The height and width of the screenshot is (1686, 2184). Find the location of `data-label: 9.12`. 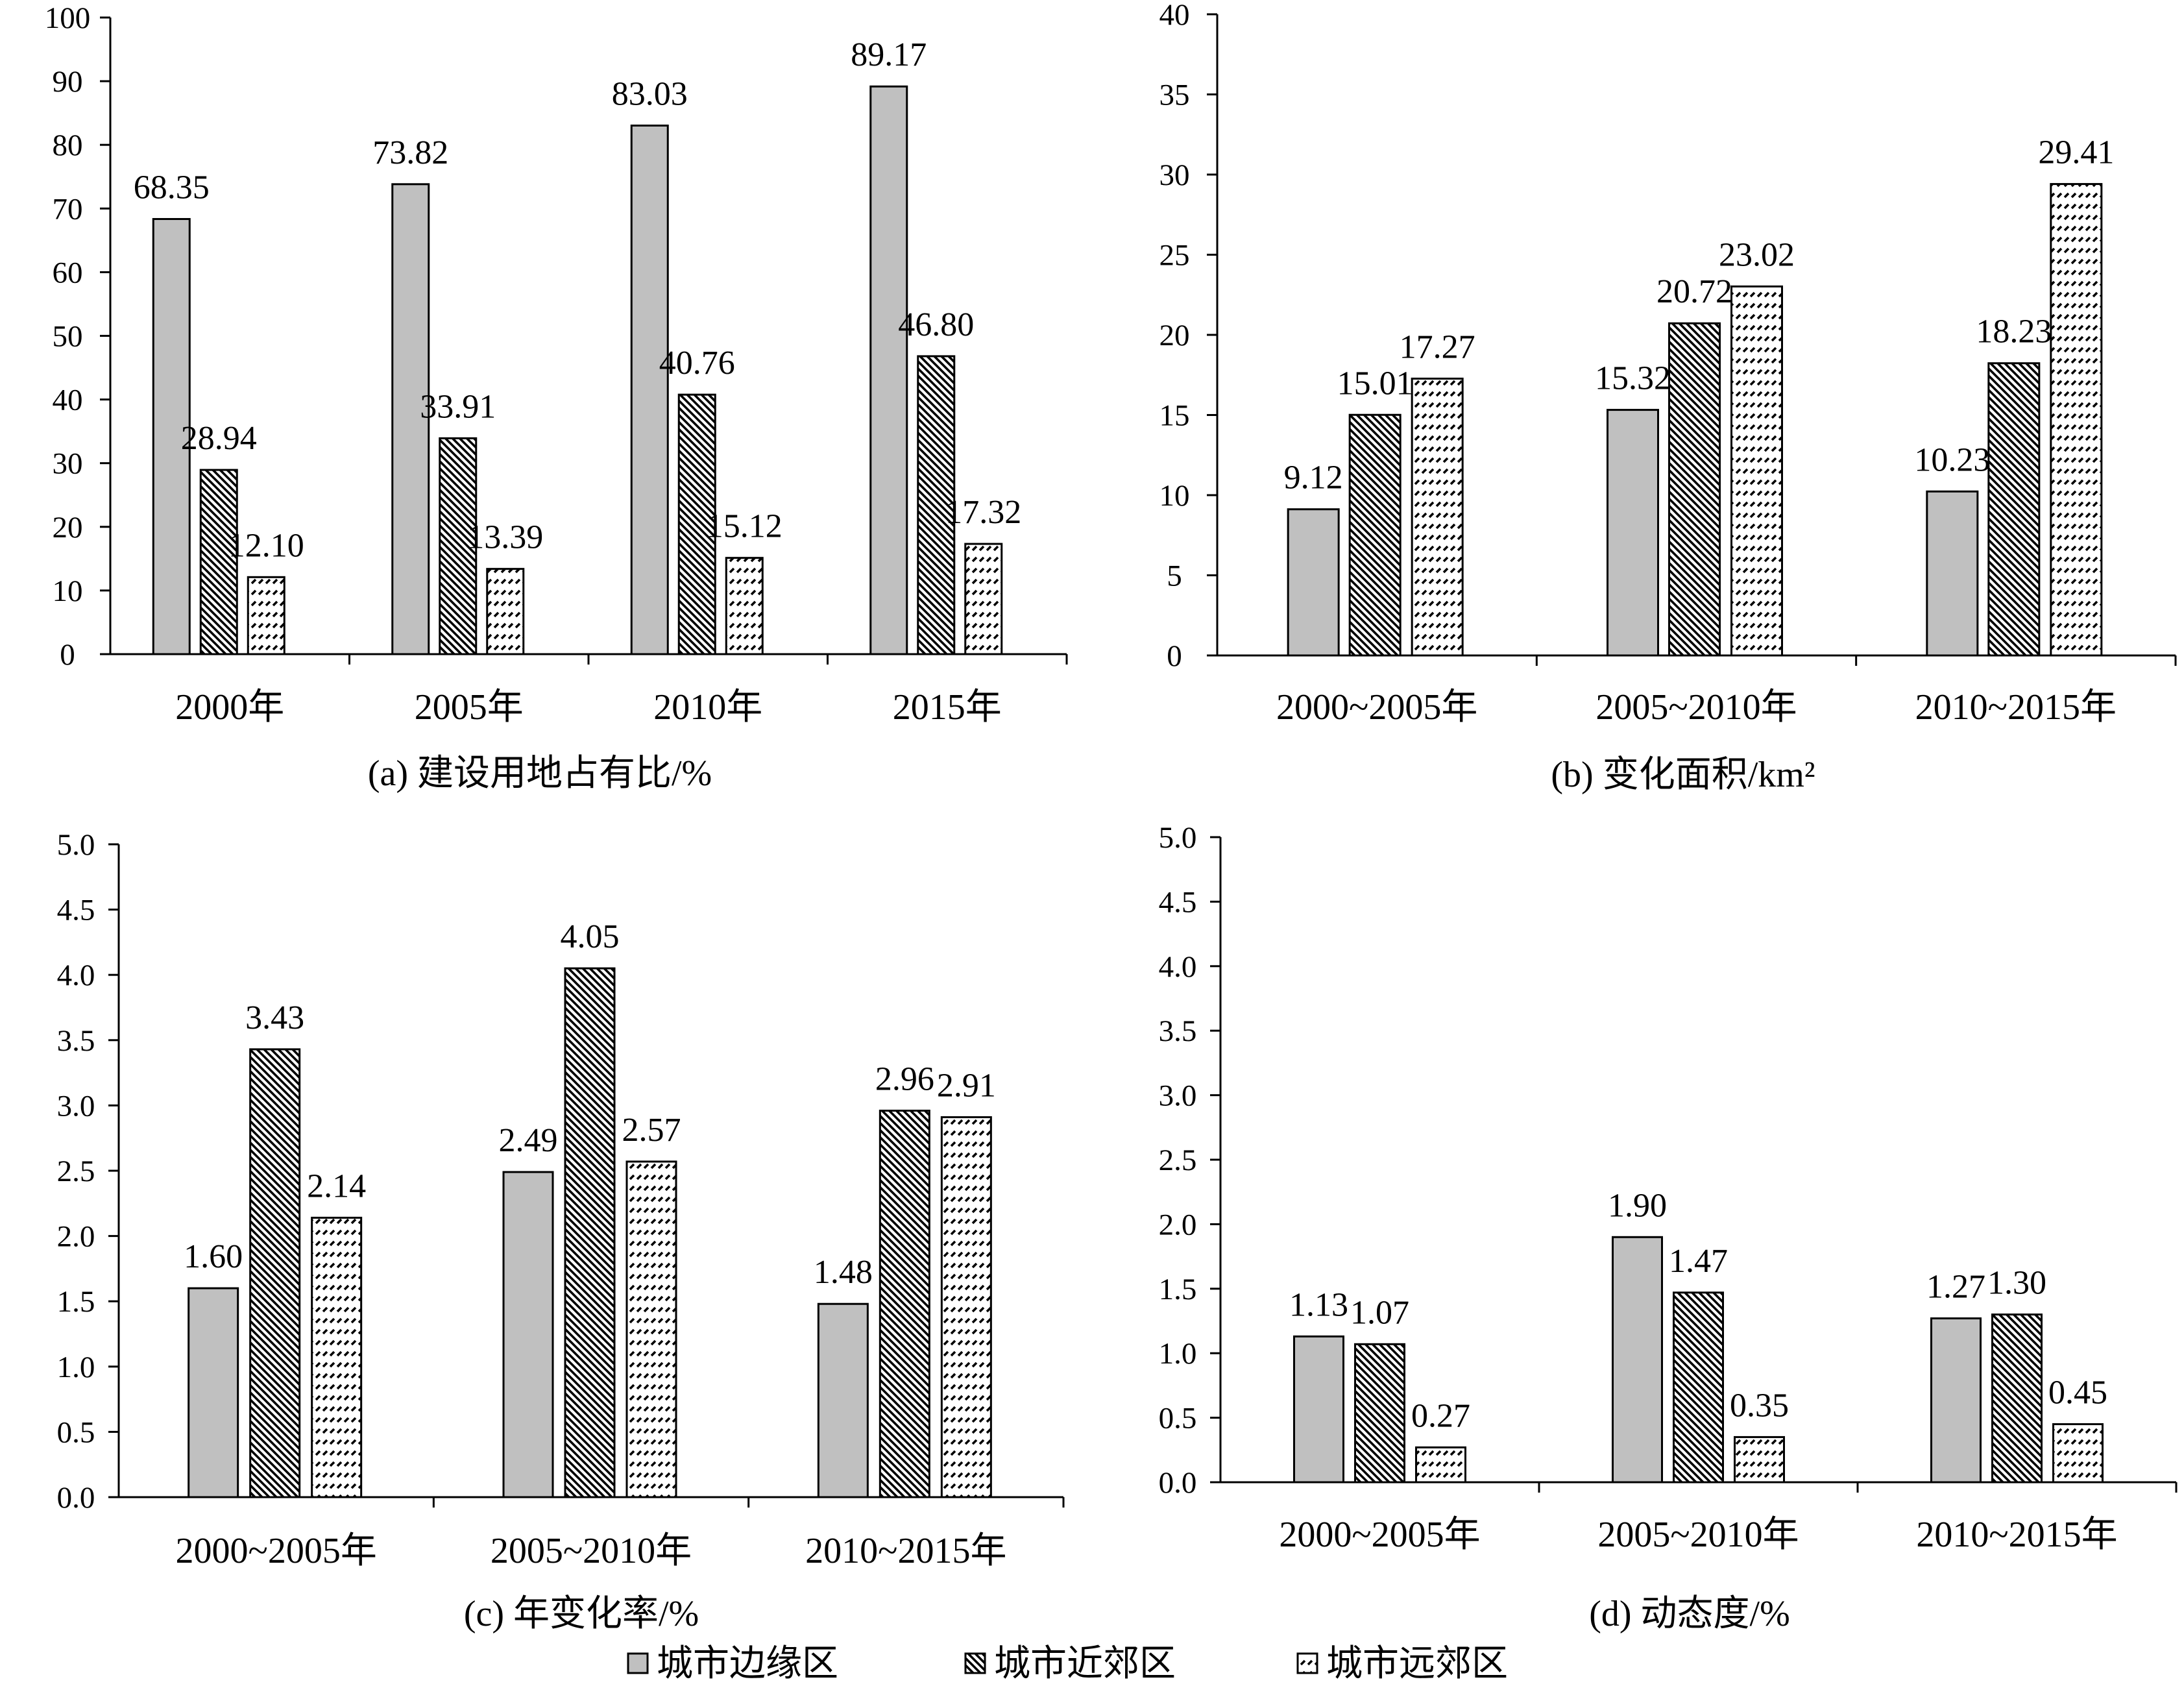

data-label: 9.12 is located at coordinates (1313, 477).